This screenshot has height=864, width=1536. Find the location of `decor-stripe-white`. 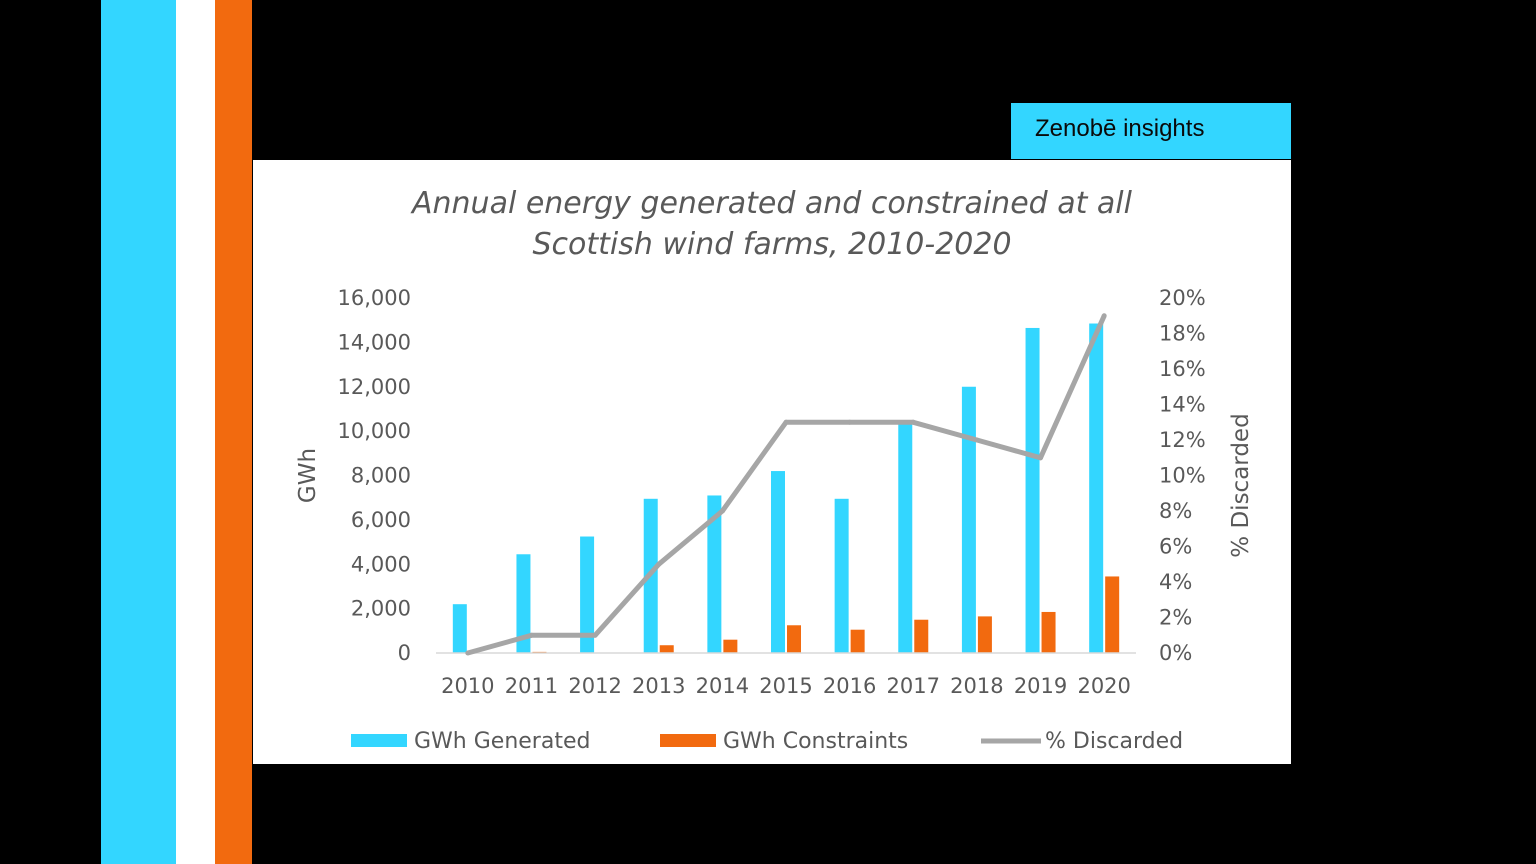

decor-stripe-white is located at coordinates (195, 432).